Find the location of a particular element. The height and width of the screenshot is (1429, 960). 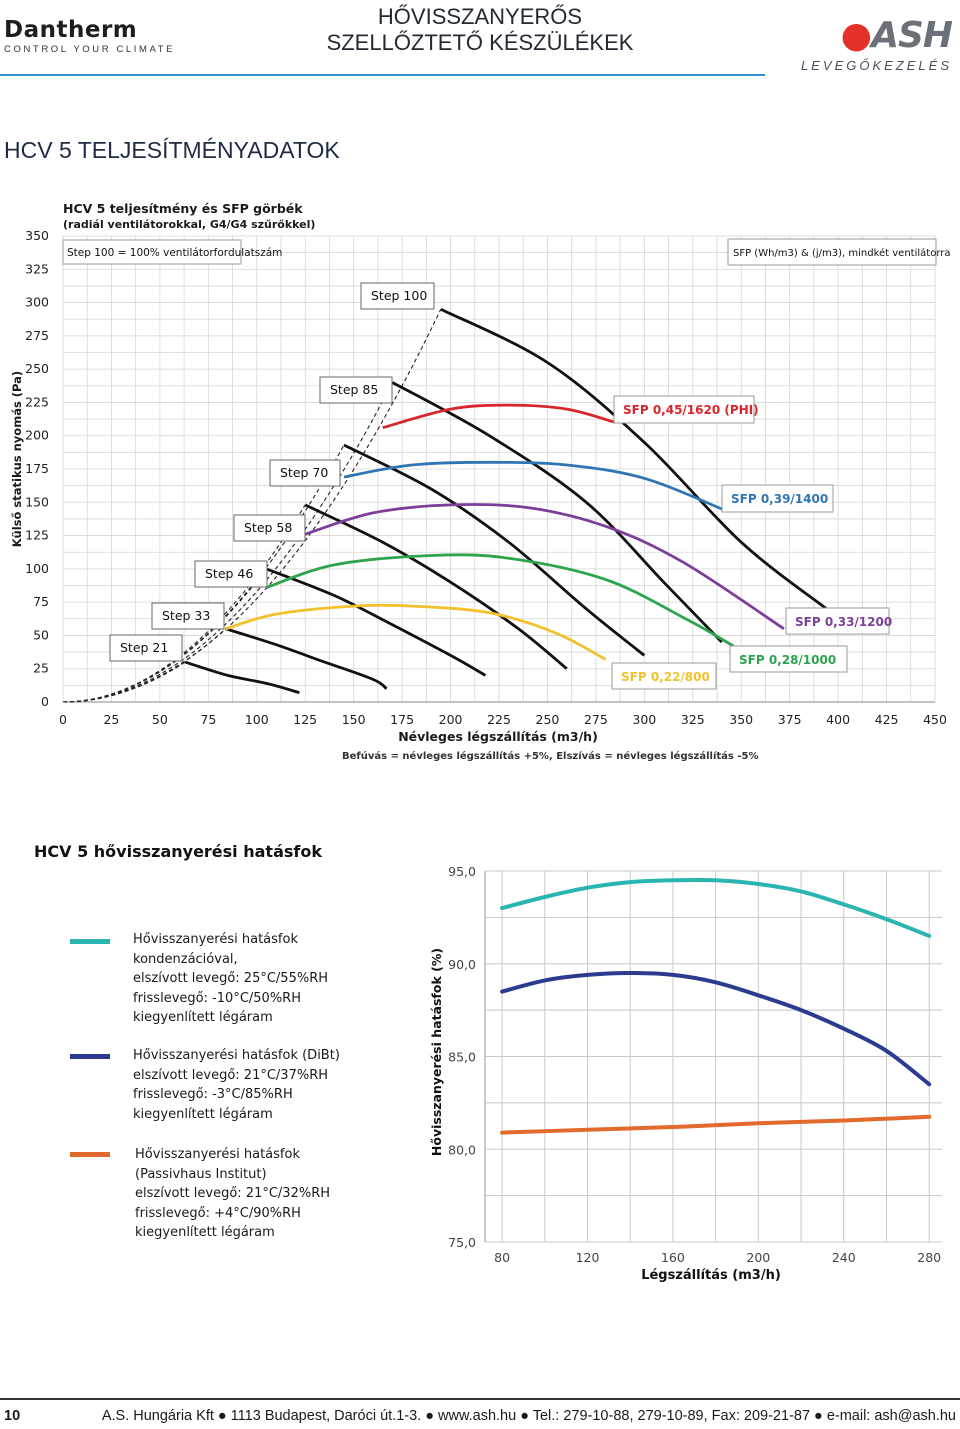

y-tick-label: 325 is located at coordinates (37, 268).